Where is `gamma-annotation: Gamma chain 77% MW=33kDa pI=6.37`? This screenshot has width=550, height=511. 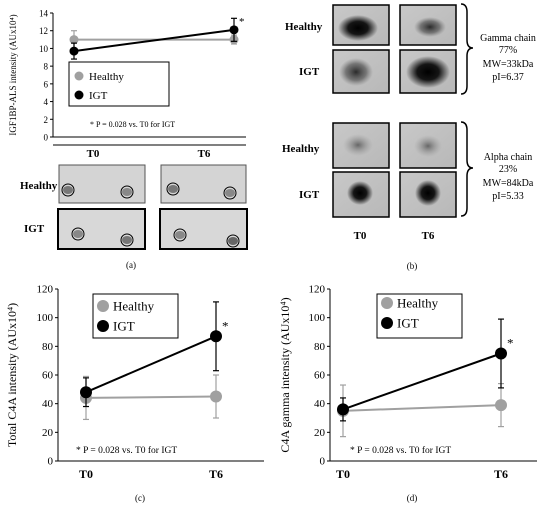 gamma-annotation: Gamma chain 77% MW=33kDa pI=6.37 is located at coordinates (508, 58).